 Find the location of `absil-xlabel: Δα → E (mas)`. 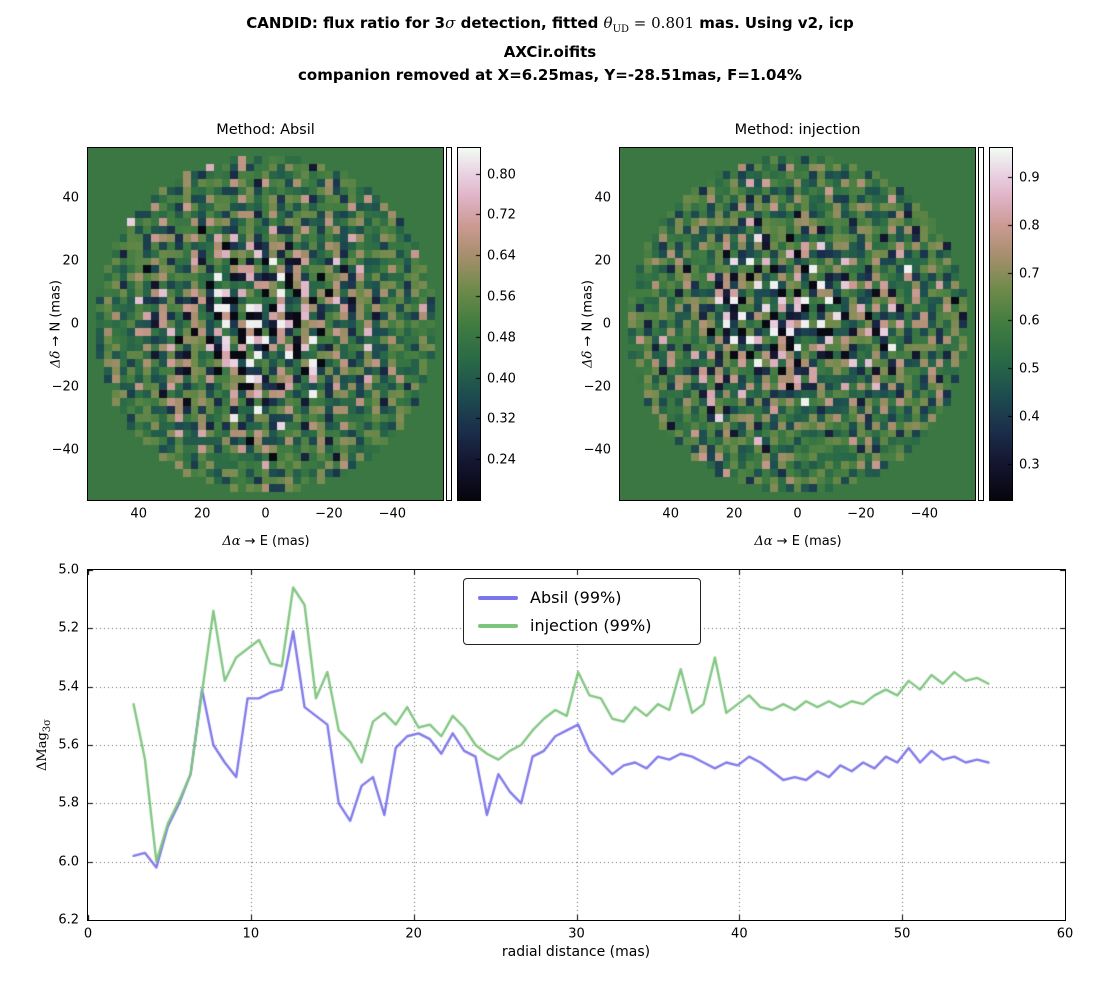

absil-xlabel: Δα → E (mas) is located at coordinates (265, 541).